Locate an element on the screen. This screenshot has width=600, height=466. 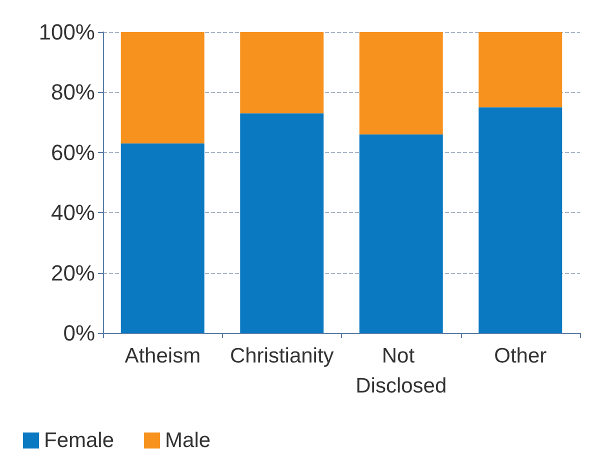
legend-label: Male is located at coordinates (188, 440).